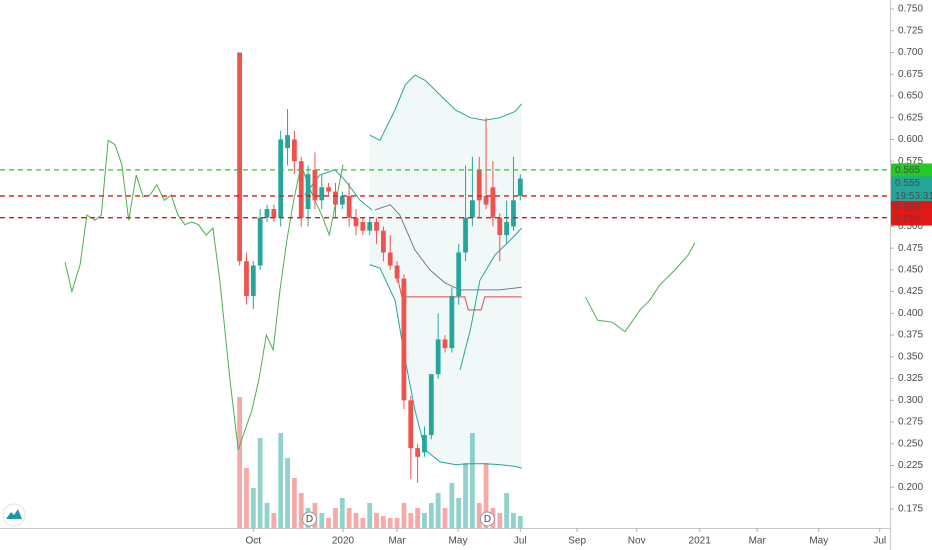  What do you see at coordinates (907, 170) in the screenshot?
I see `price-label: 0.565` at bounding box center [907, 170].